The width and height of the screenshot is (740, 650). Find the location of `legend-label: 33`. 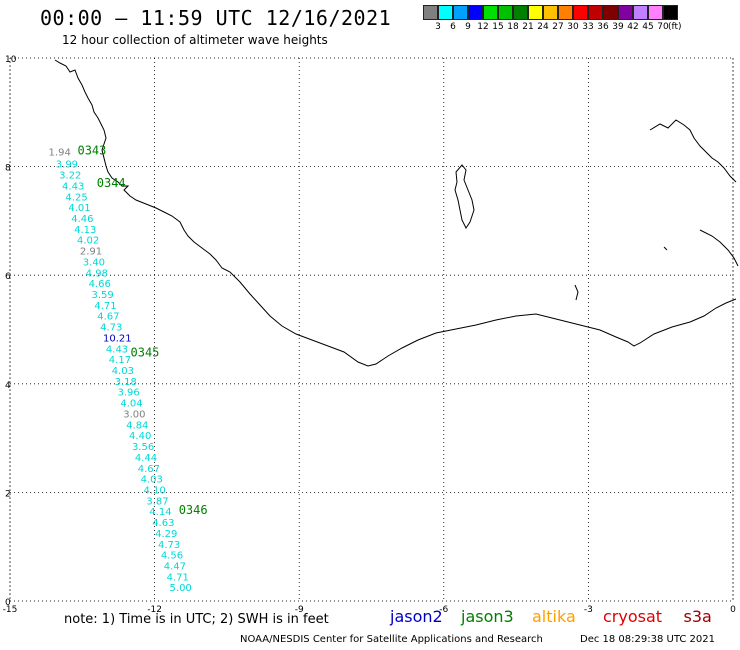

legend-label: 33 is located at coordinates (588, 27).